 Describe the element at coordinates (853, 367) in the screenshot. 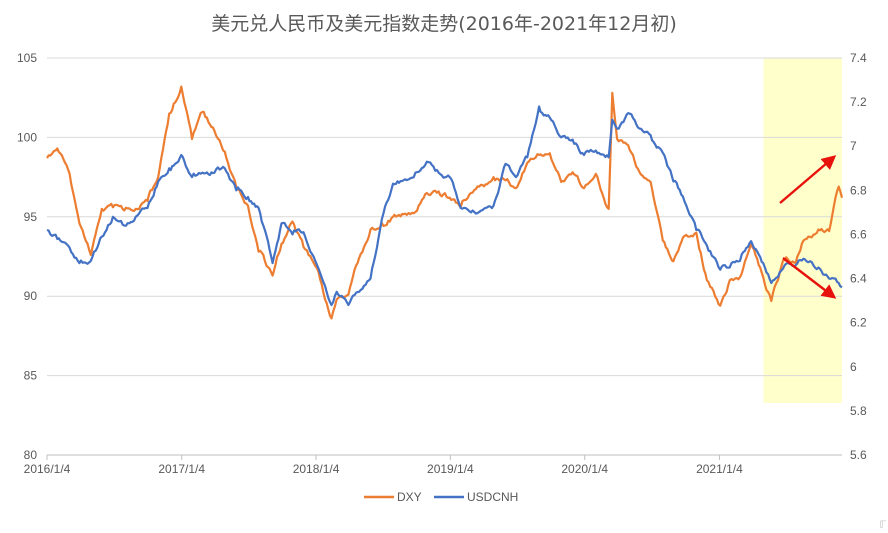

I see `y-right-tick-label: 6` at that location.